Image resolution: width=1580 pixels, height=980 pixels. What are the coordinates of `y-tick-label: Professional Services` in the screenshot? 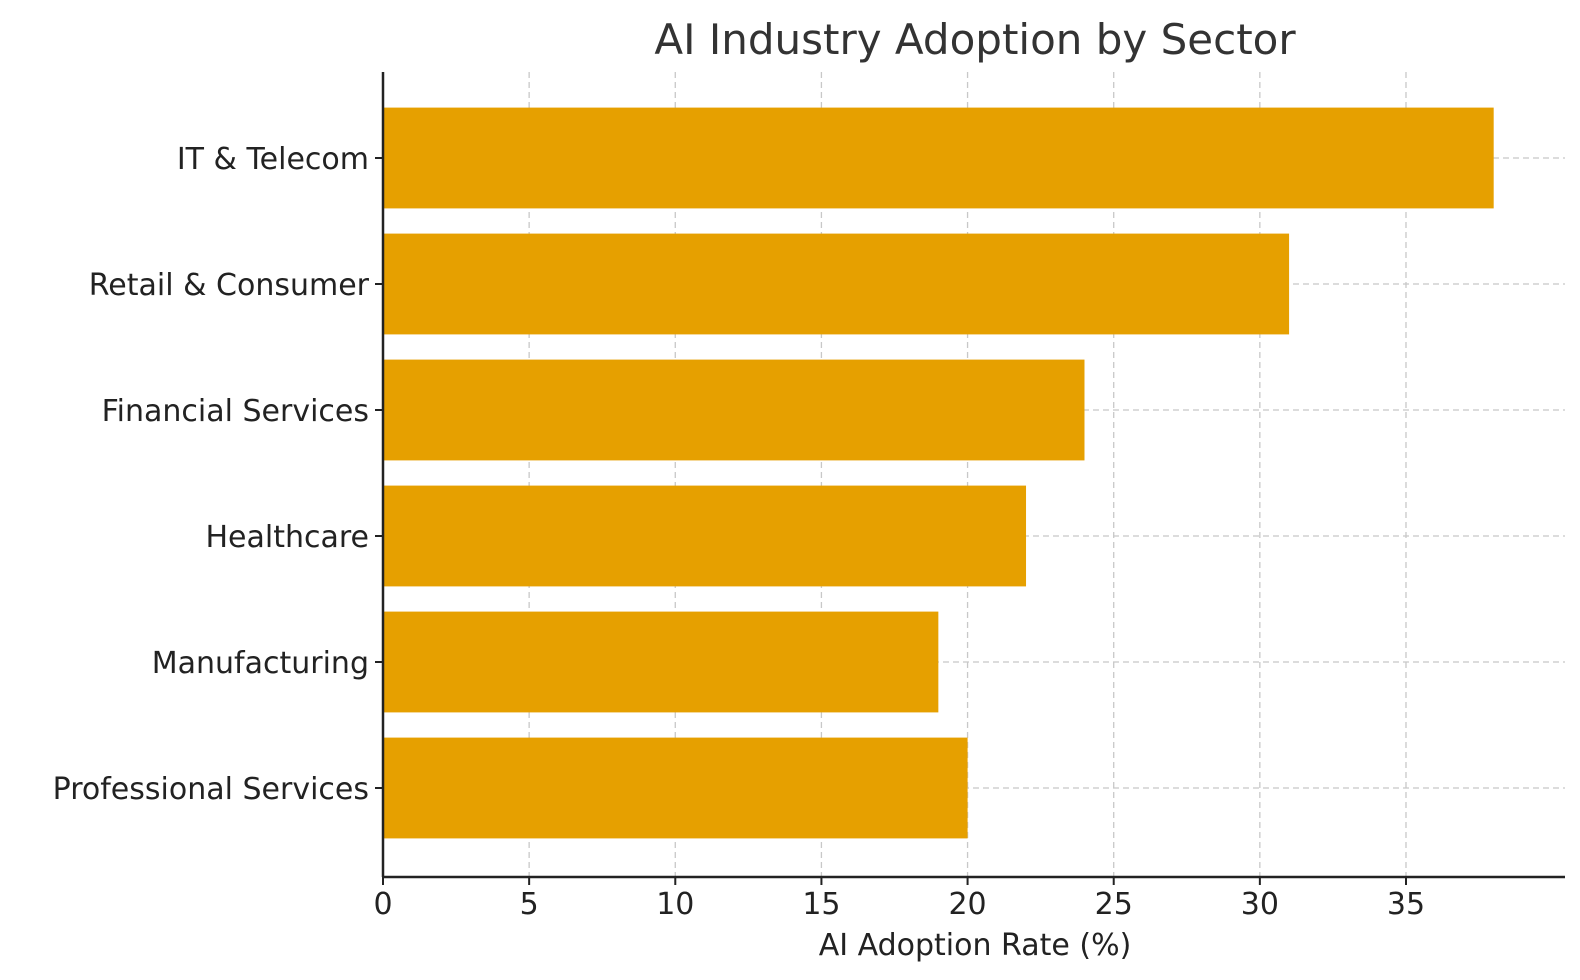 It's located at (211, 789).